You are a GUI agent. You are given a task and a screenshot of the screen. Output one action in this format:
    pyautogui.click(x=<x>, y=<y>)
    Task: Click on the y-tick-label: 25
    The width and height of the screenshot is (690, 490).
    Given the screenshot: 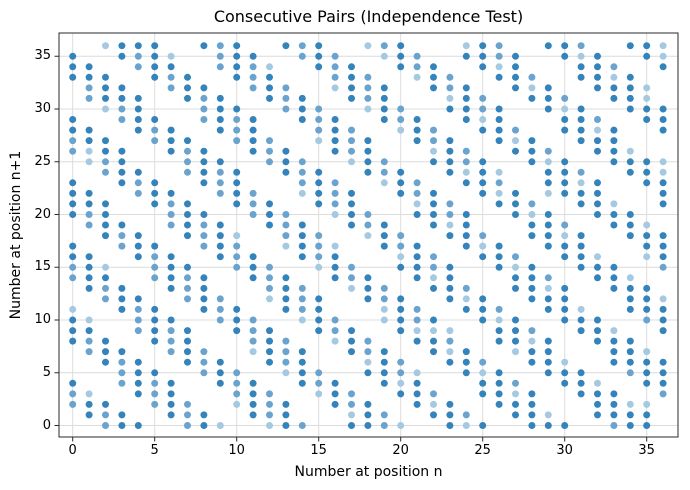 What is the action you would take?
    pyautogui.click(x=42, y=161)
    